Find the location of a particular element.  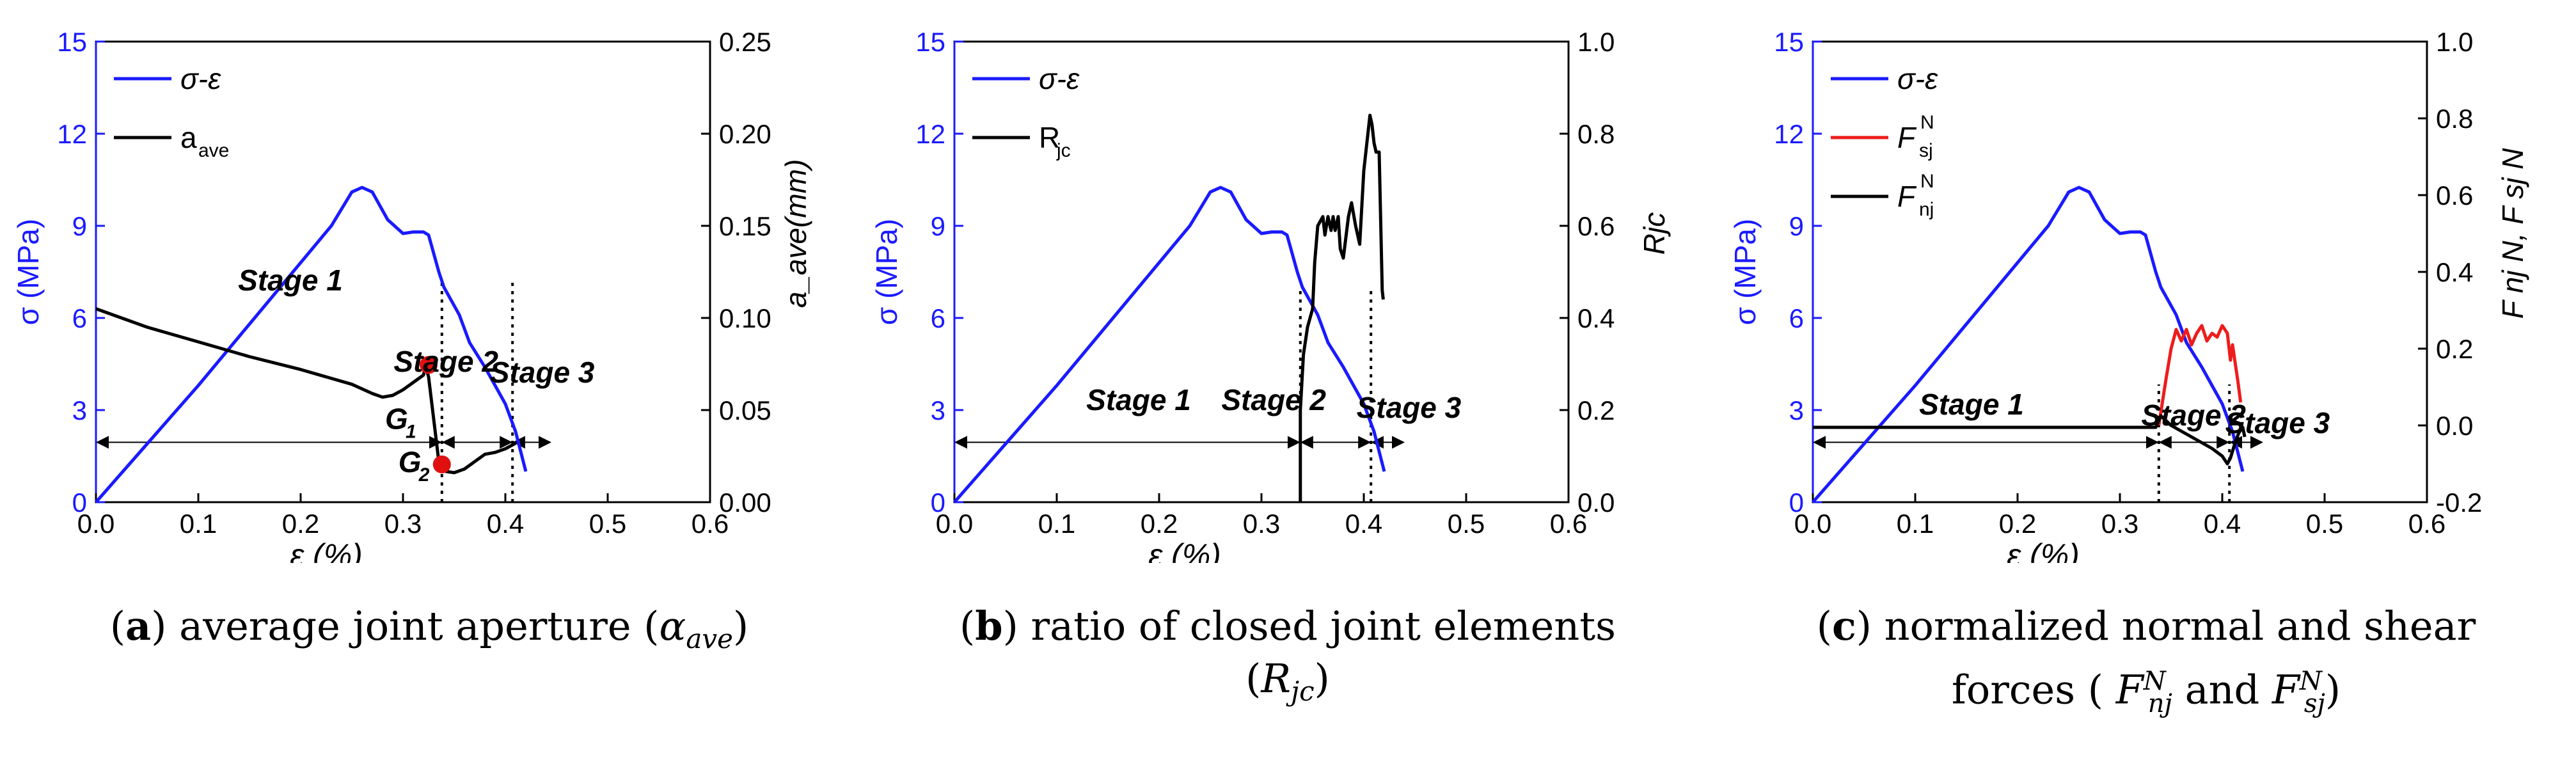

y2-tick-label: 0.2 is located at coordinates (1596, 410).